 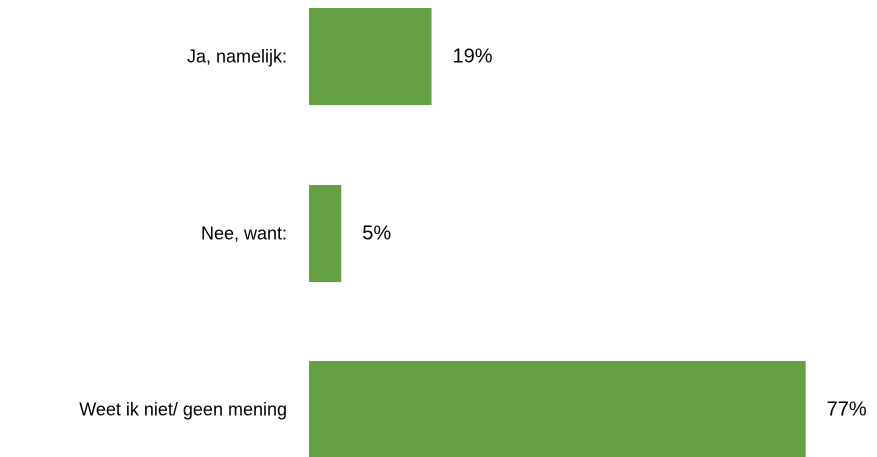 I want to click on value-label-row-3: 77%, so click(x=847, y=410).